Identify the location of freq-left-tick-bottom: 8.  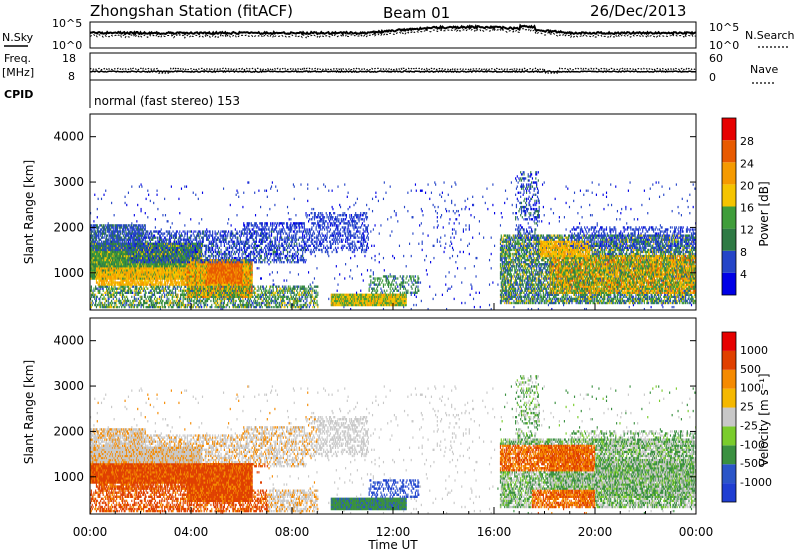
(71, 76).